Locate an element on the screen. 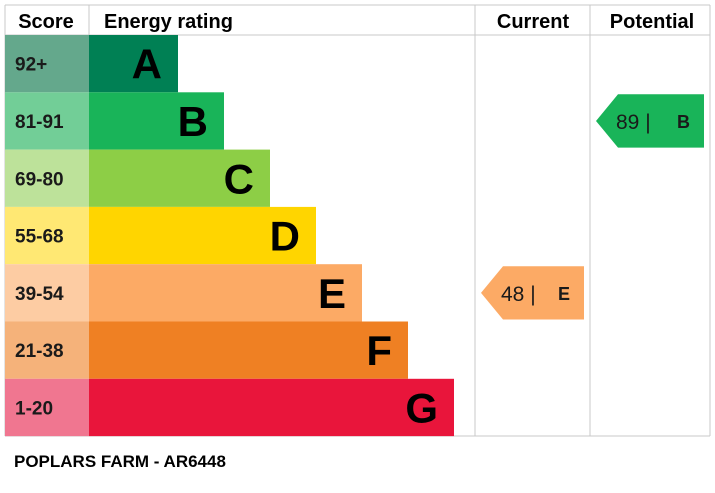 This screenshot has width=715, height=493. band-g: 1-20 G is located at coordinates (229, 407).